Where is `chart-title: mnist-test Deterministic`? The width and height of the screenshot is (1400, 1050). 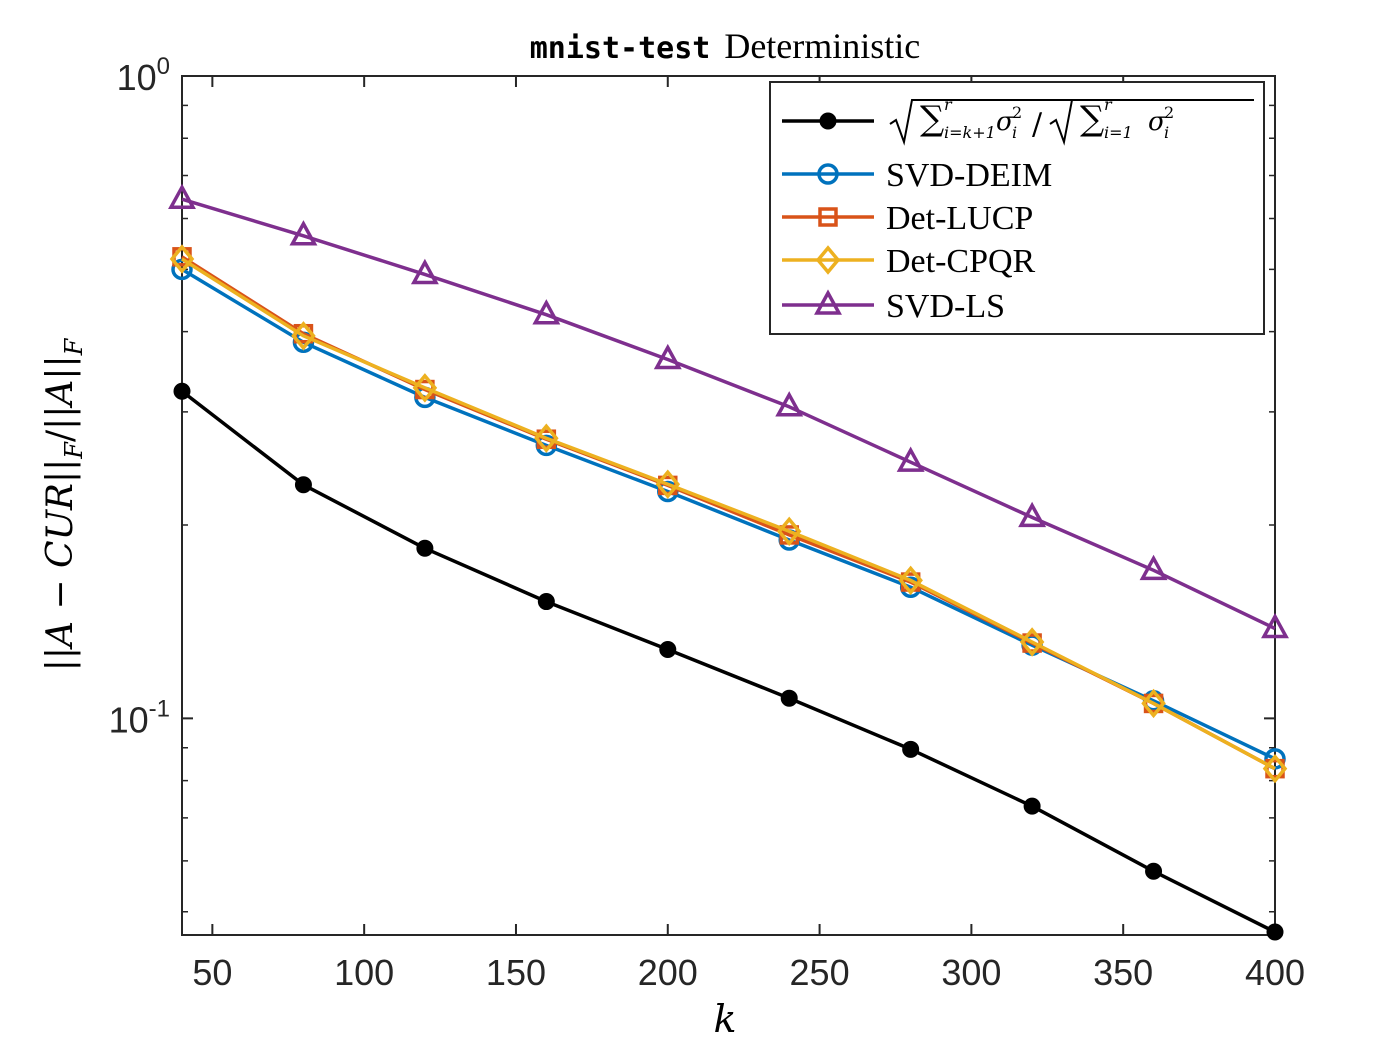
chart-title: mnist-test Deterministic is located at coordinates (725, 46).